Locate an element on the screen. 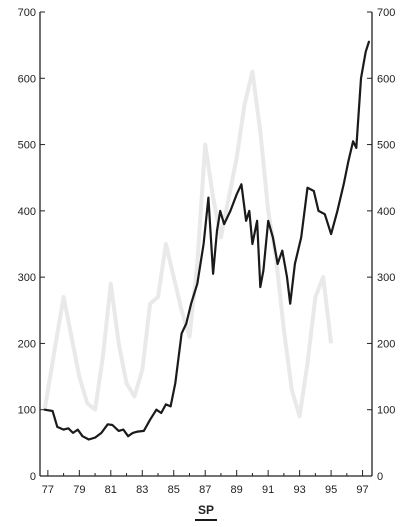  x-tick-label: 87 is located at coordinates (205, 490).